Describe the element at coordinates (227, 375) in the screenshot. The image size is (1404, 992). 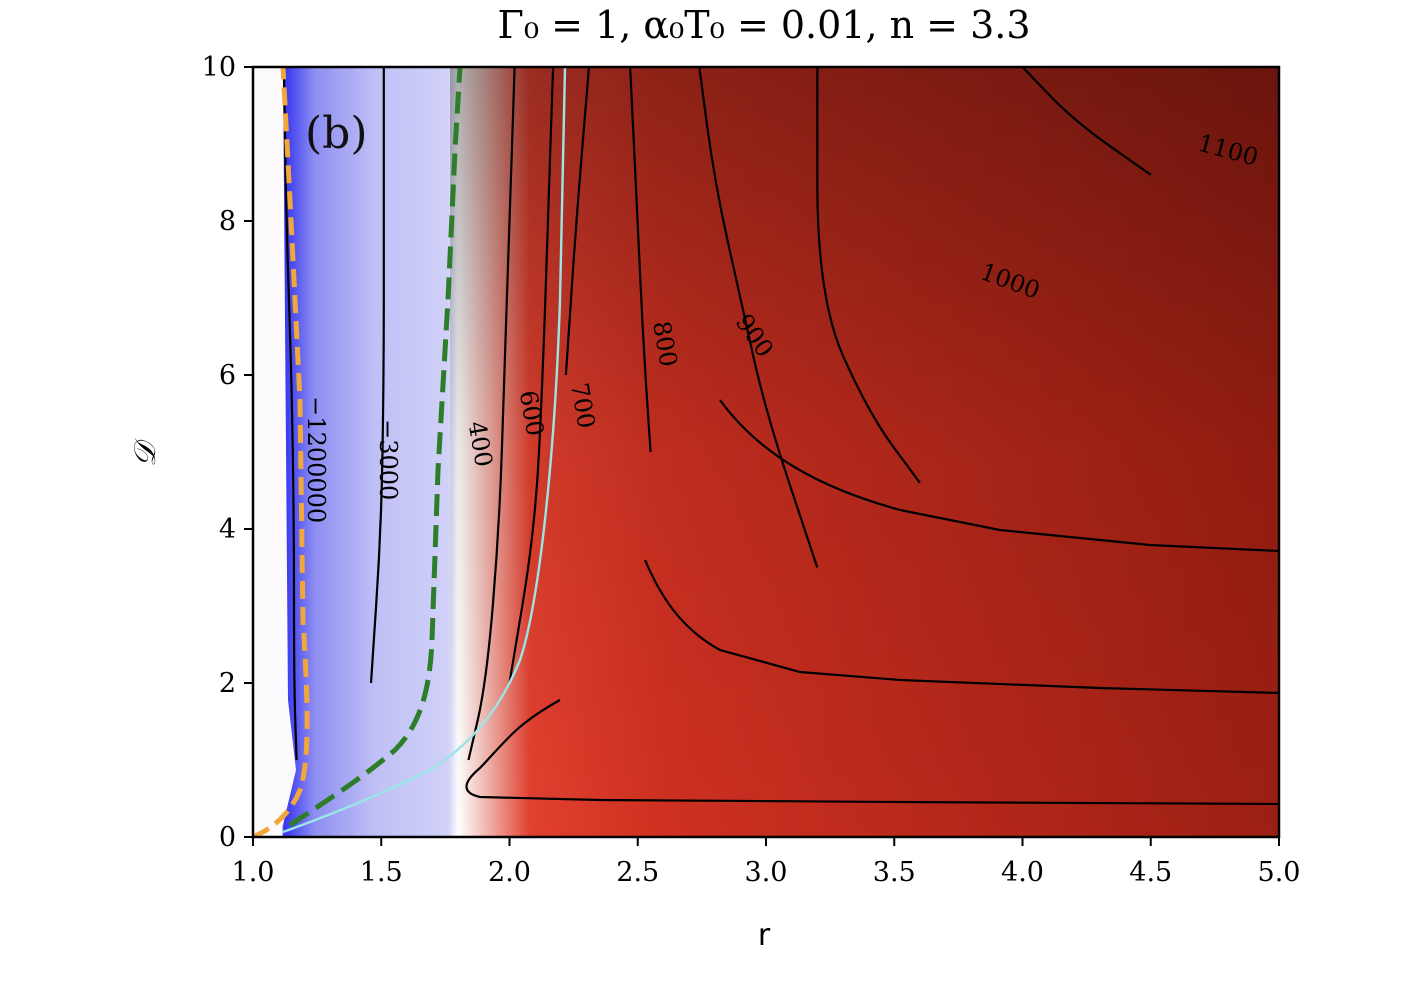
I see `y-tick-label: 6` at that location.